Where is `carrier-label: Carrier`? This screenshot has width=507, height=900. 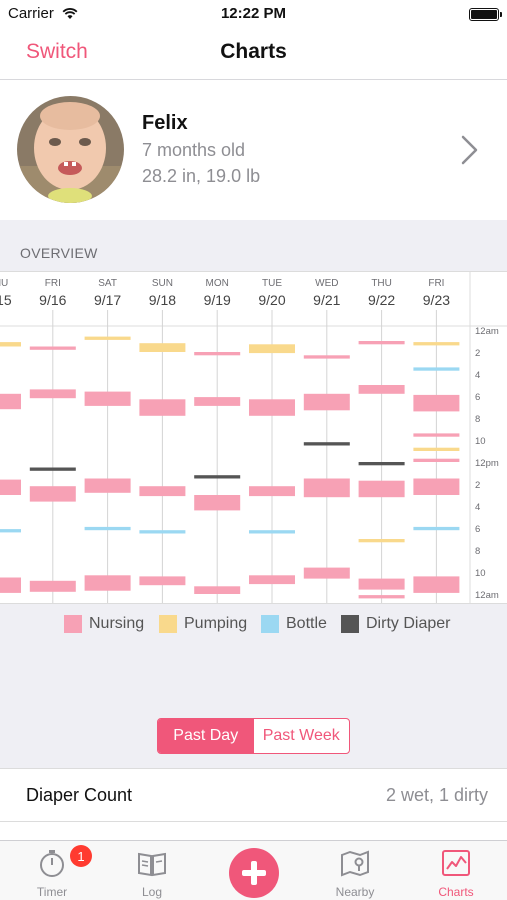
carrier-label: Carrier is located at coordinates (31, 13).